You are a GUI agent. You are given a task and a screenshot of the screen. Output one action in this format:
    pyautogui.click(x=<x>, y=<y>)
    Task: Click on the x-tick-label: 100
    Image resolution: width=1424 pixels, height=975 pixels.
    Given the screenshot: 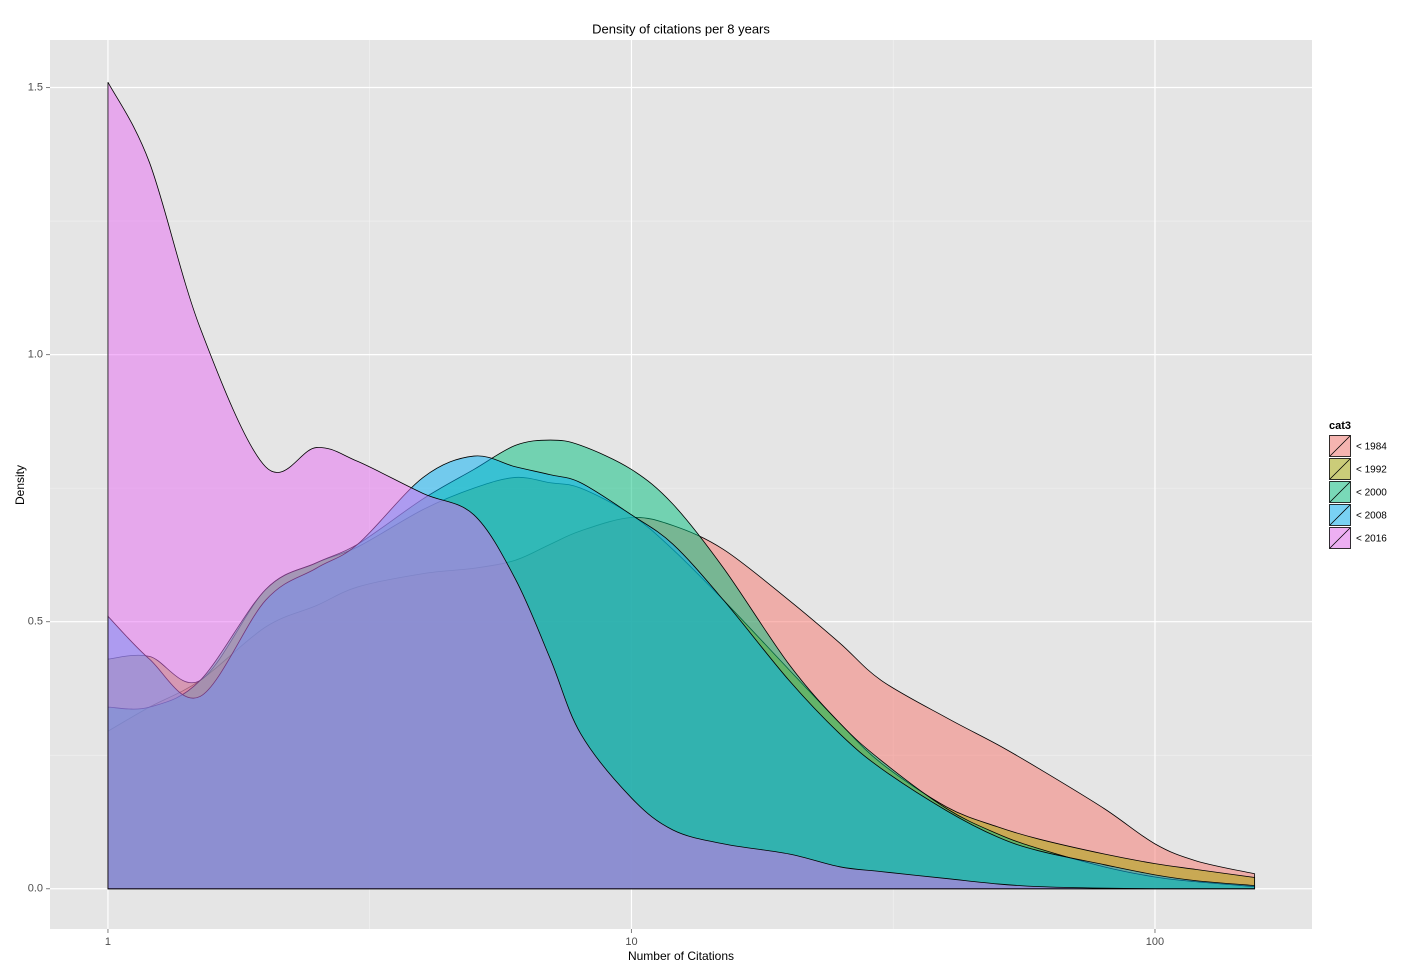 What is the action you would take?
    pyautogui.click(x=1155, y=942)
    